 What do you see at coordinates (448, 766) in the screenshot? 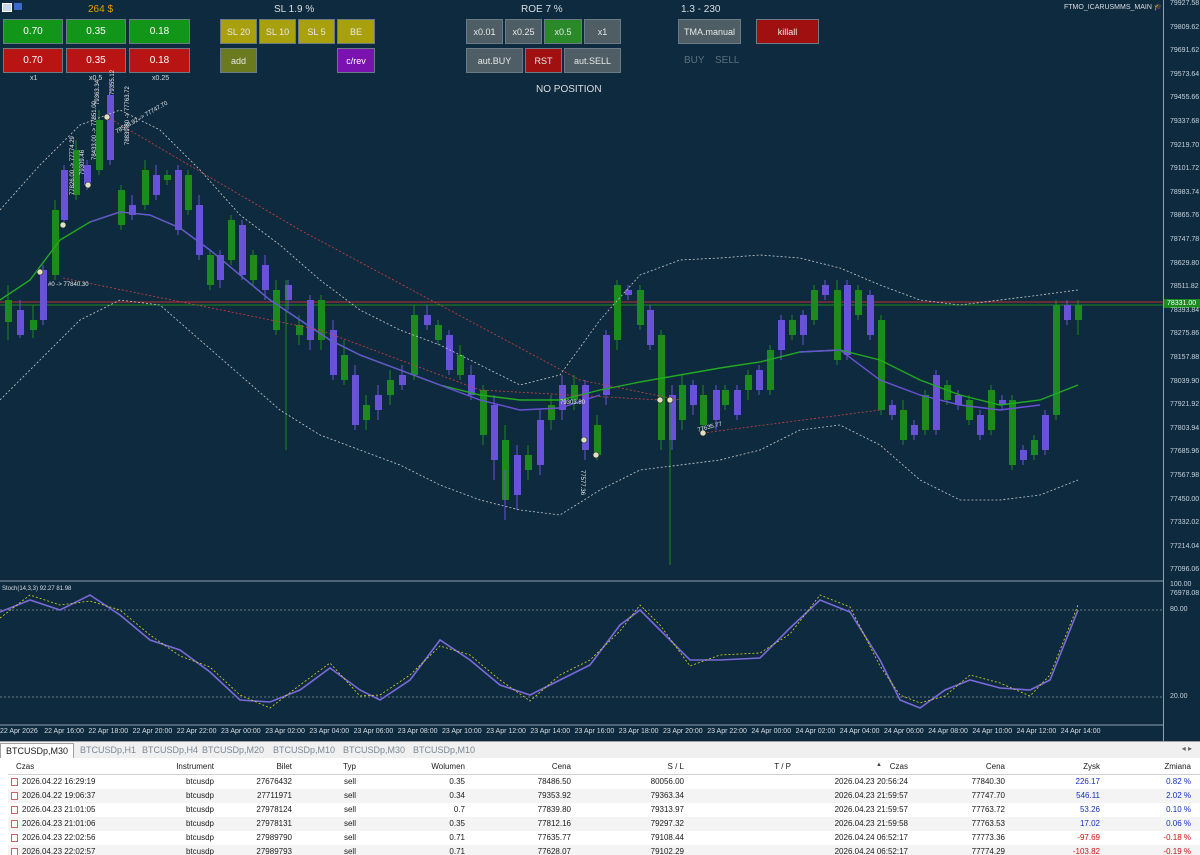
I see `column-header: Wolumen` at bounding box center [448, 766].